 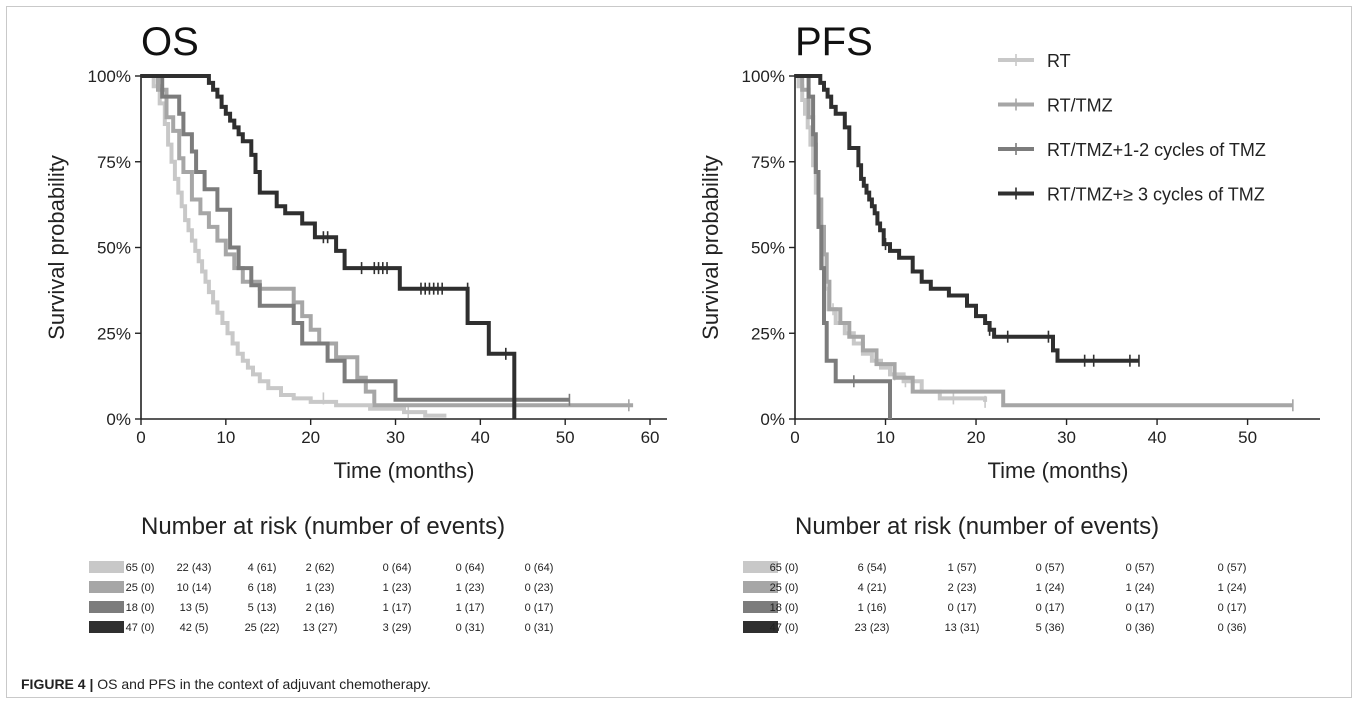 I want to click on pfs-y-tick-label: 0%, so click(x=772, y=419).